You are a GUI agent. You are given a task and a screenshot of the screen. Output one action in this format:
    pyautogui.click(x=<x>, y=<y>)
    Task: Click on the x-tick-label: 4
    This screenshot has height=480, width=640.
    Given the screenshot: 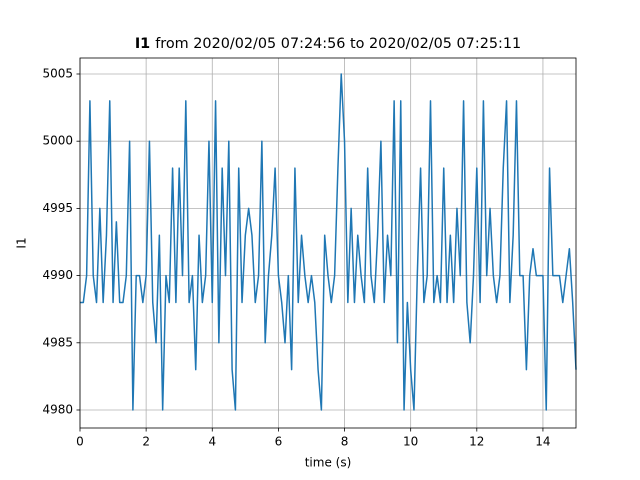 What is the action you would take?
    pyautogui.click(x=212, y=442)
    